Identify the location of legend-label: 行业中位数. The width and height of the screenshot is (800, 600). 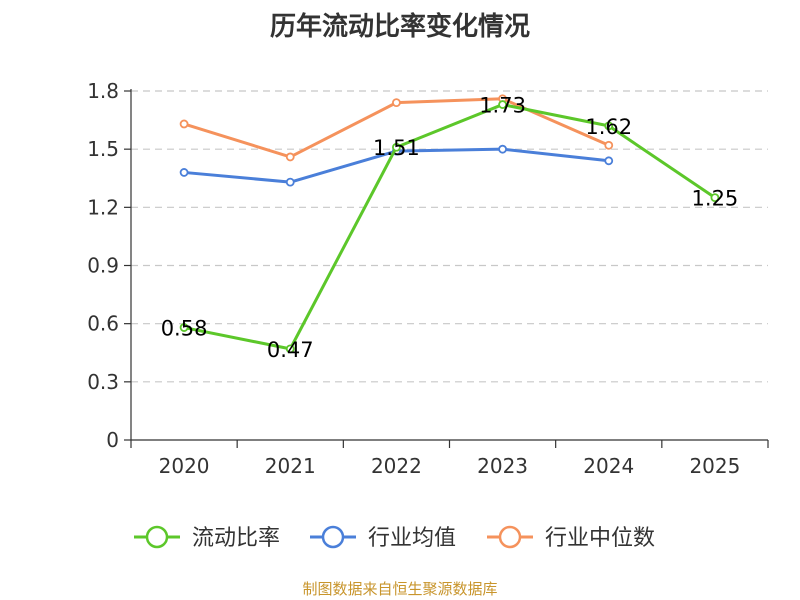
(600, 538).